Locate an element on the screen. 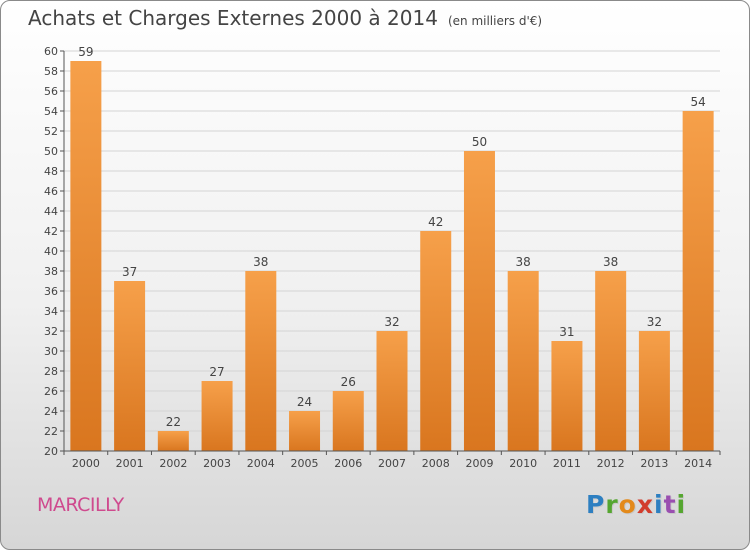 The image size is (750, 550). y-tick-label: 58 is located at coordinates (51, 71).